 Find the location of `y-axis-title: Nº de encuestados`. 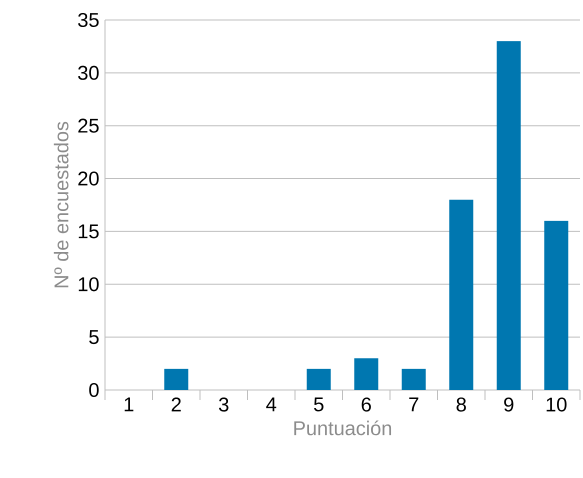

y-axis-title: Nº de encuestados is located at coordinates (61, 205).